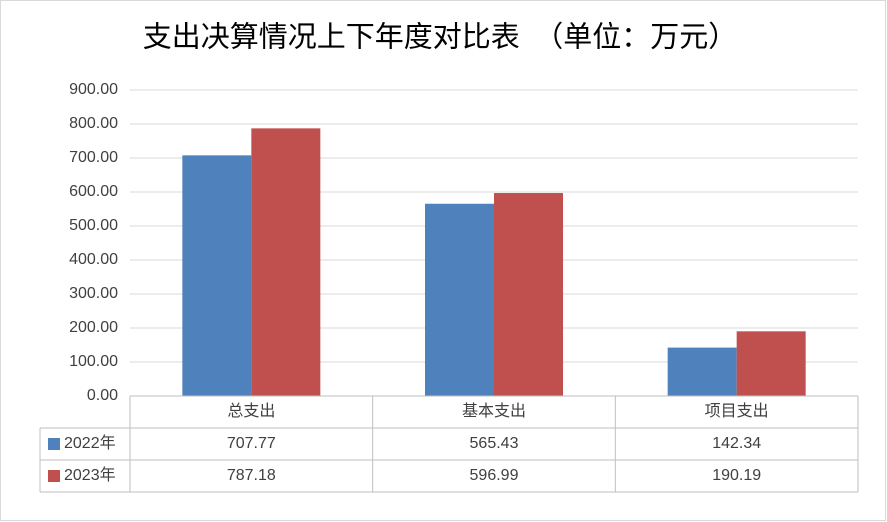 The width and height of the screenshot is (887, 522). What do you see at coordinates (736, 475) in the screenshot?
I see `table-value: 190.19` at bounding box center [736, 475].